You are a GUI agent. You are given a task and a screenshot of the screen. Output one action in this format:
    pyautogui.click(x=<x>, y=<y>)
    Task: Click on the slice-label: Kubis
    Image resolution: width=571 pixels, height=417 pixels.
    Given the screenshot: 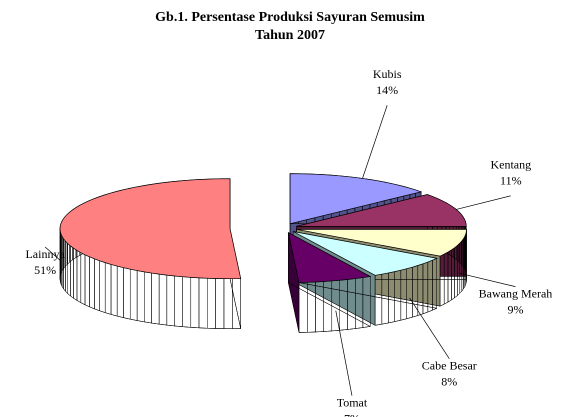 What is the action you would take?
    pyautogui.click(x=387, y=74)
    